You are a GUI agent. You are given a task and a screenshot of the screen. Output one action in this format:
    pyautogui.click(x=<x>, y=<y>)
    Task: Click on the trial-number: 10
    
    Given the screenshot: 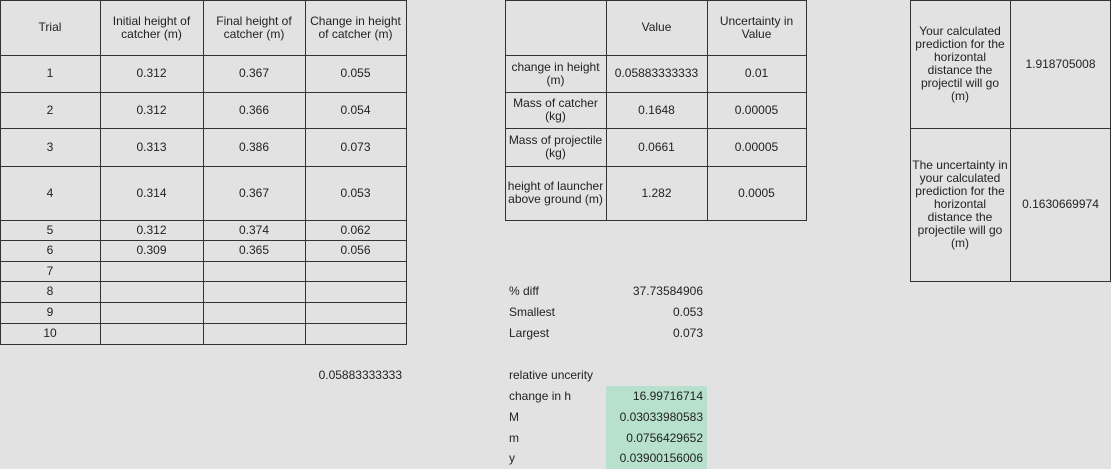 What is the action you would take?
    pyautogui.click(x=50, y=333)
    